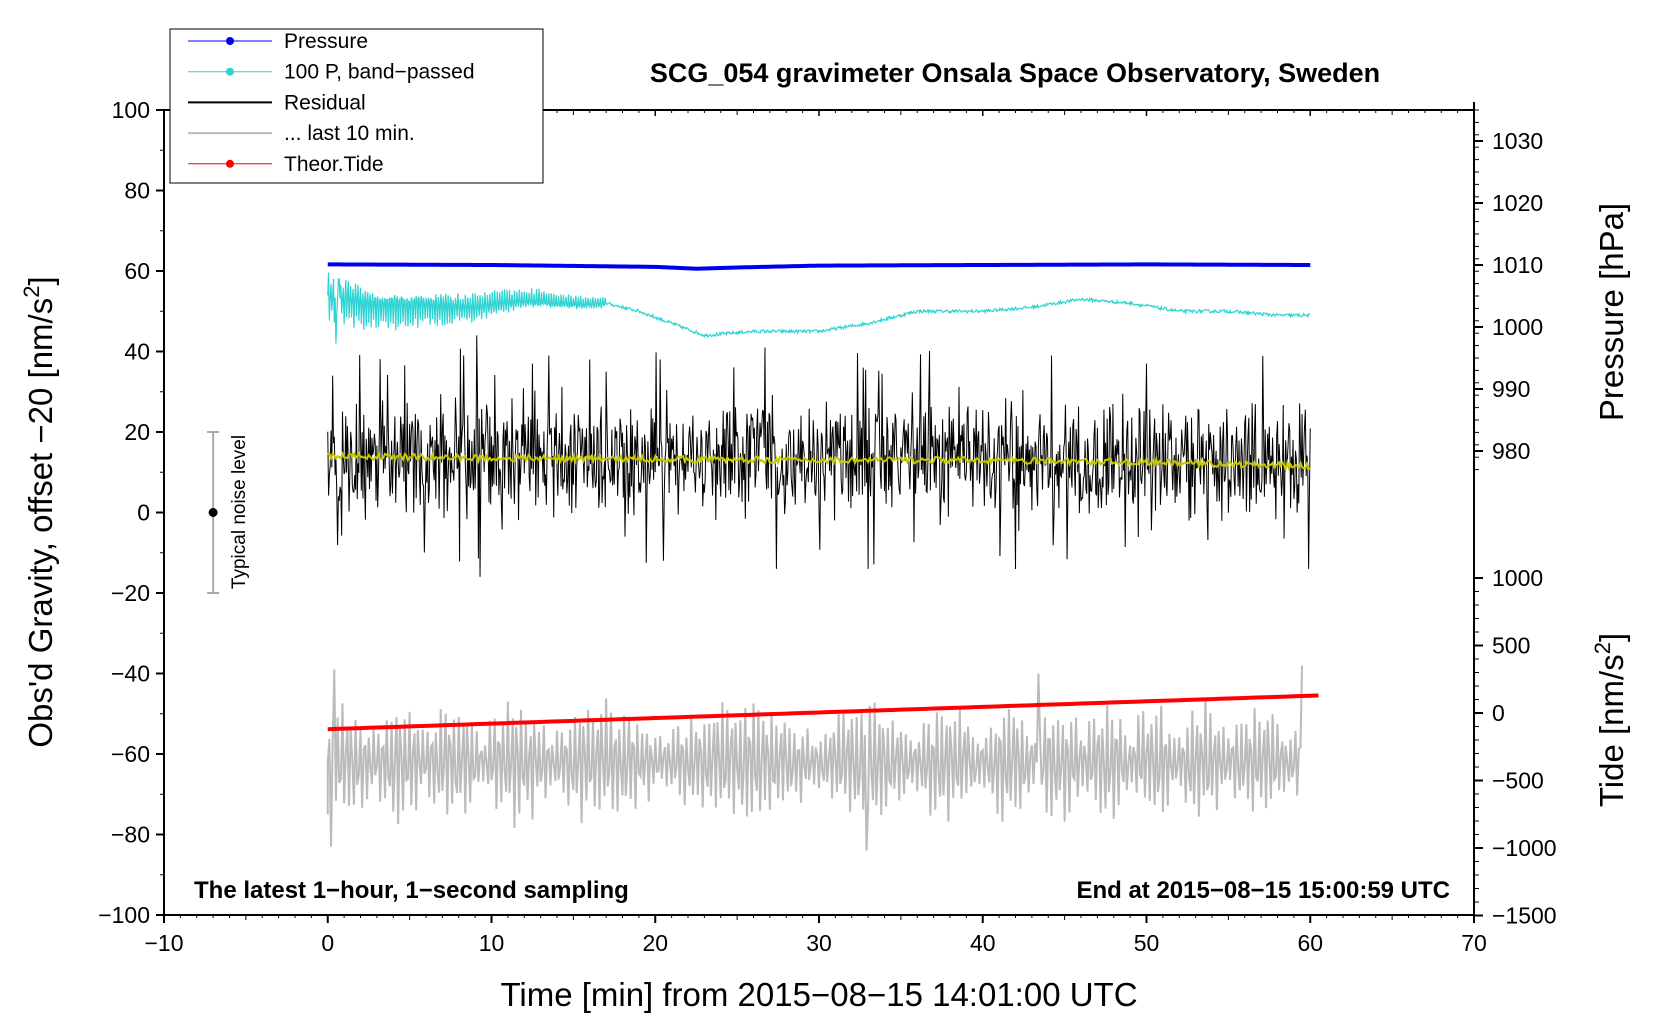 The image size is (1660, 1020). I want to click on legend-label: Pressure, so click(326, 41).